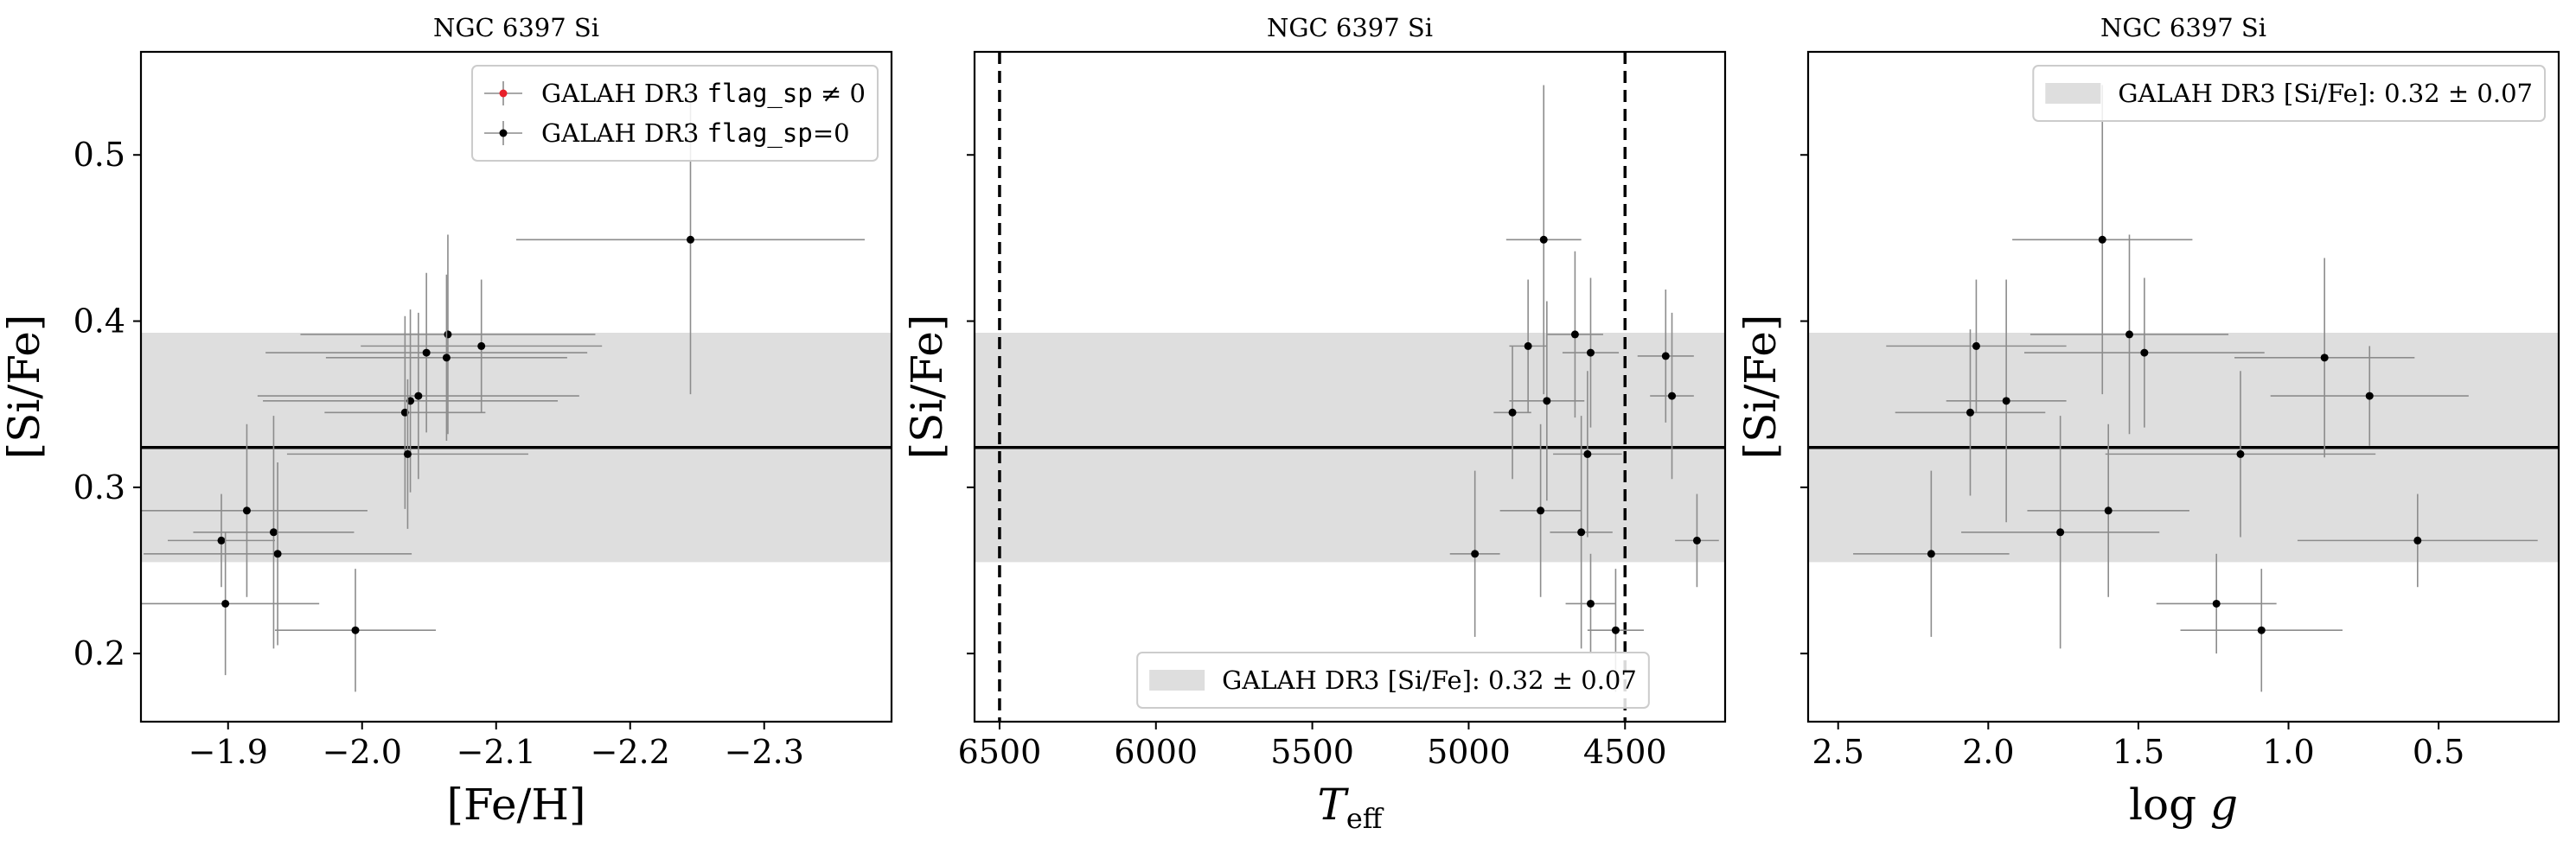 This screenshot has width=2576, height=847. What do you see at coordinates (1000, 752) in the screenshot?
I see `x-tick-label: 6500` at bounding box center [1000, 752].